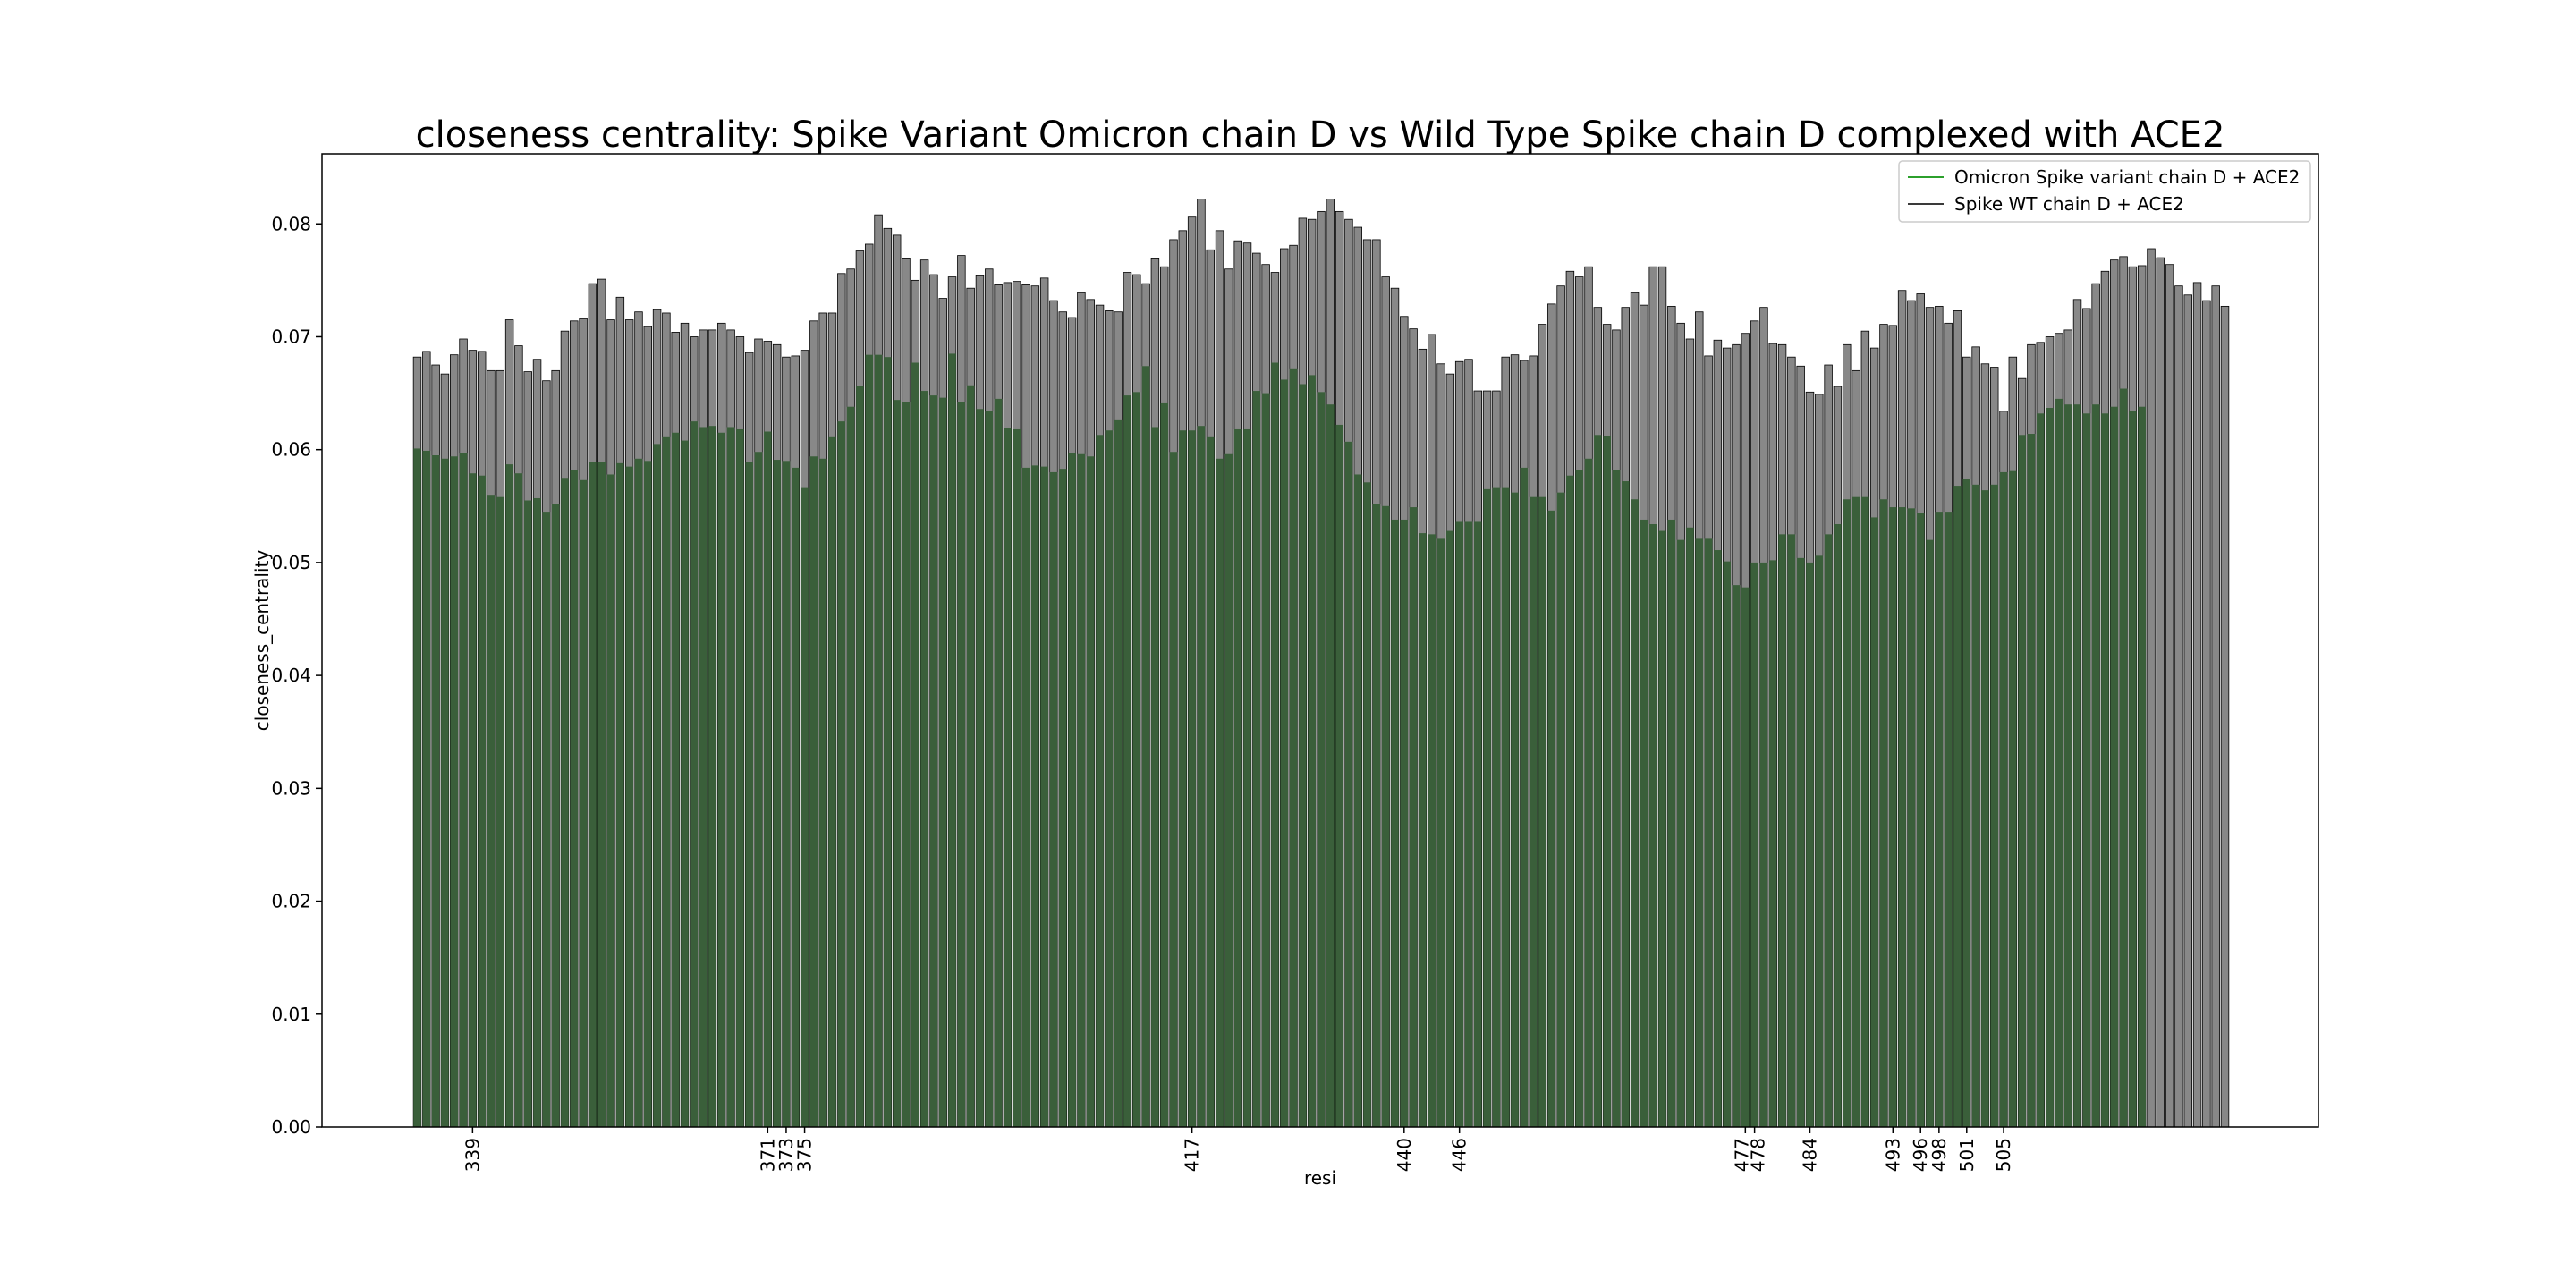  What do you see at coordinates (767, 1155) in the screenshot?
I see `x-tick-label: 371` at bounding box center [767, 1155].